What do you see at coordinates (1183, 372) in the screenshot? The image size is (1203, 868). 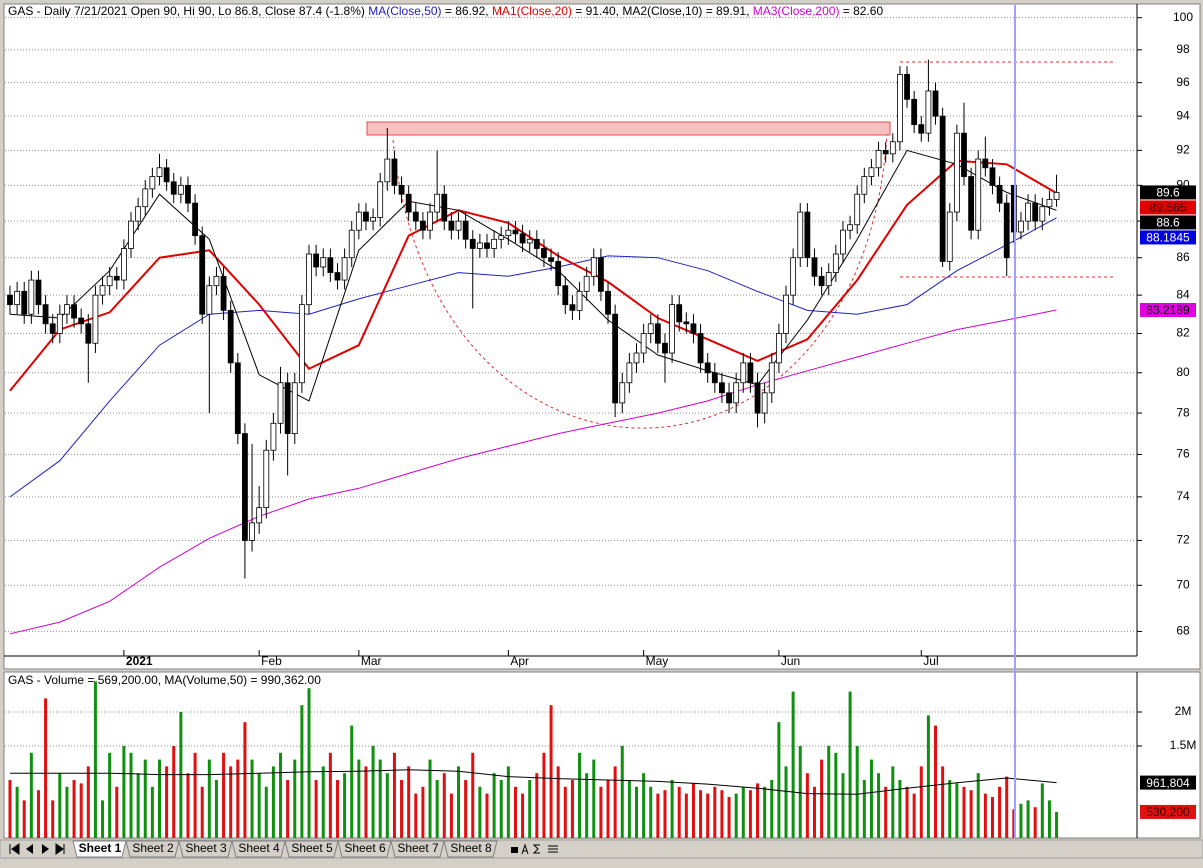 I see `y-tick-label: 80` at bounding box center [1183, 372].